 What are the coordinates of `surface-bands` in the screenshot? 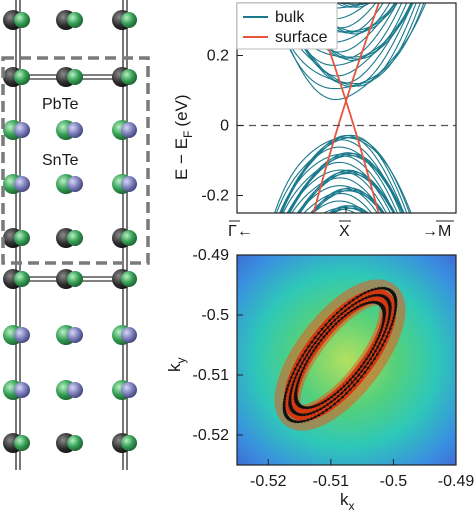 It's located at (346, 108).